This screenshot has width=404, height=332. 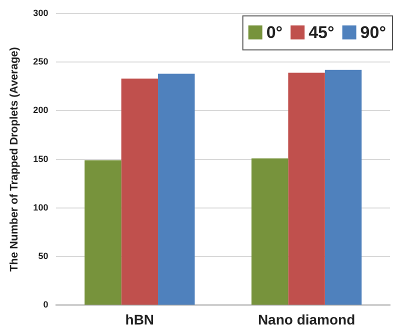 I want to click on y-tick-label: 250, so click(x=40, y=61).